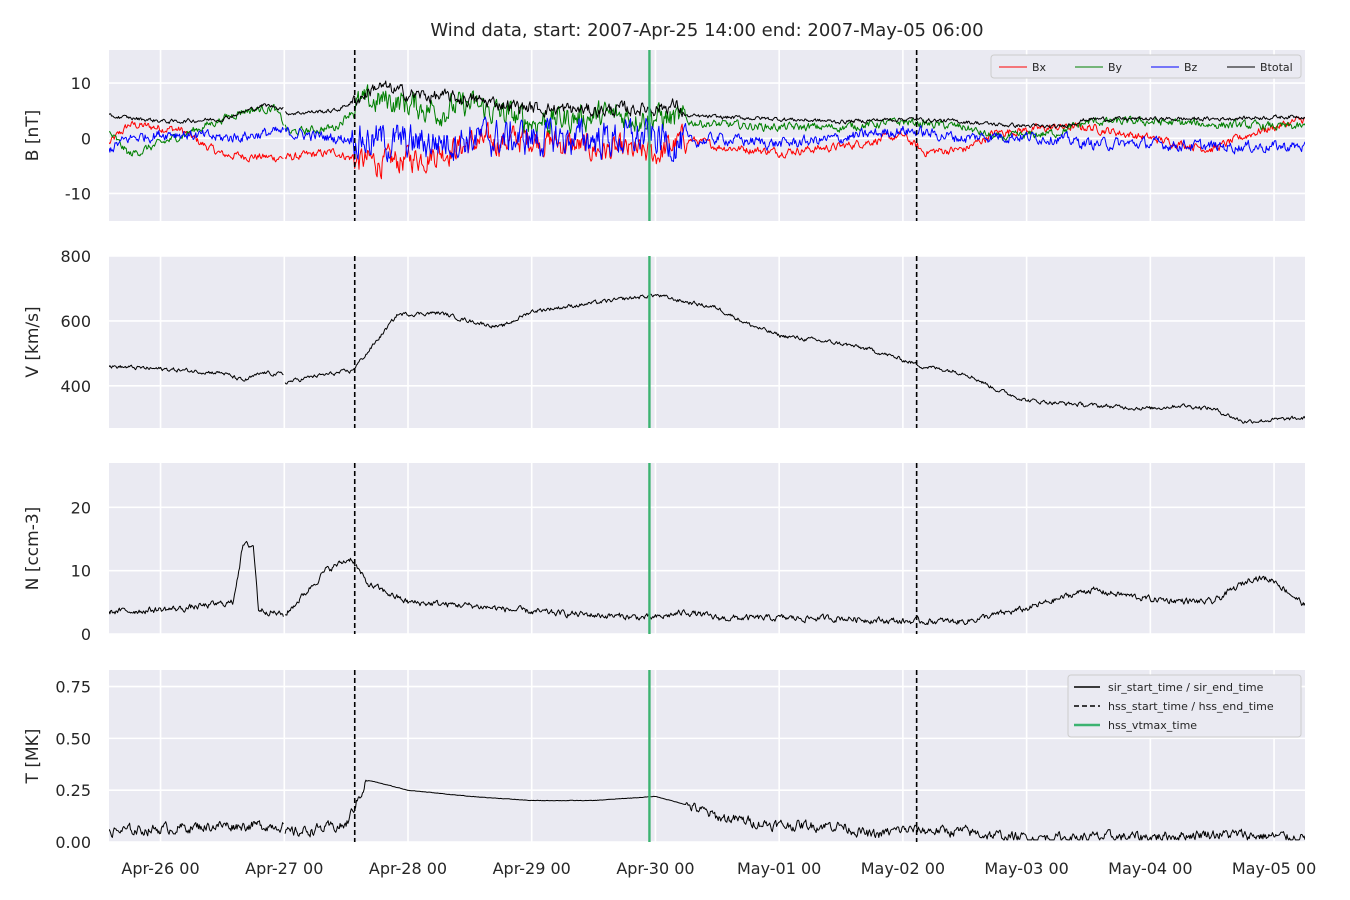  I want to click on y-tick-label: 0.50, so click(73, 738).